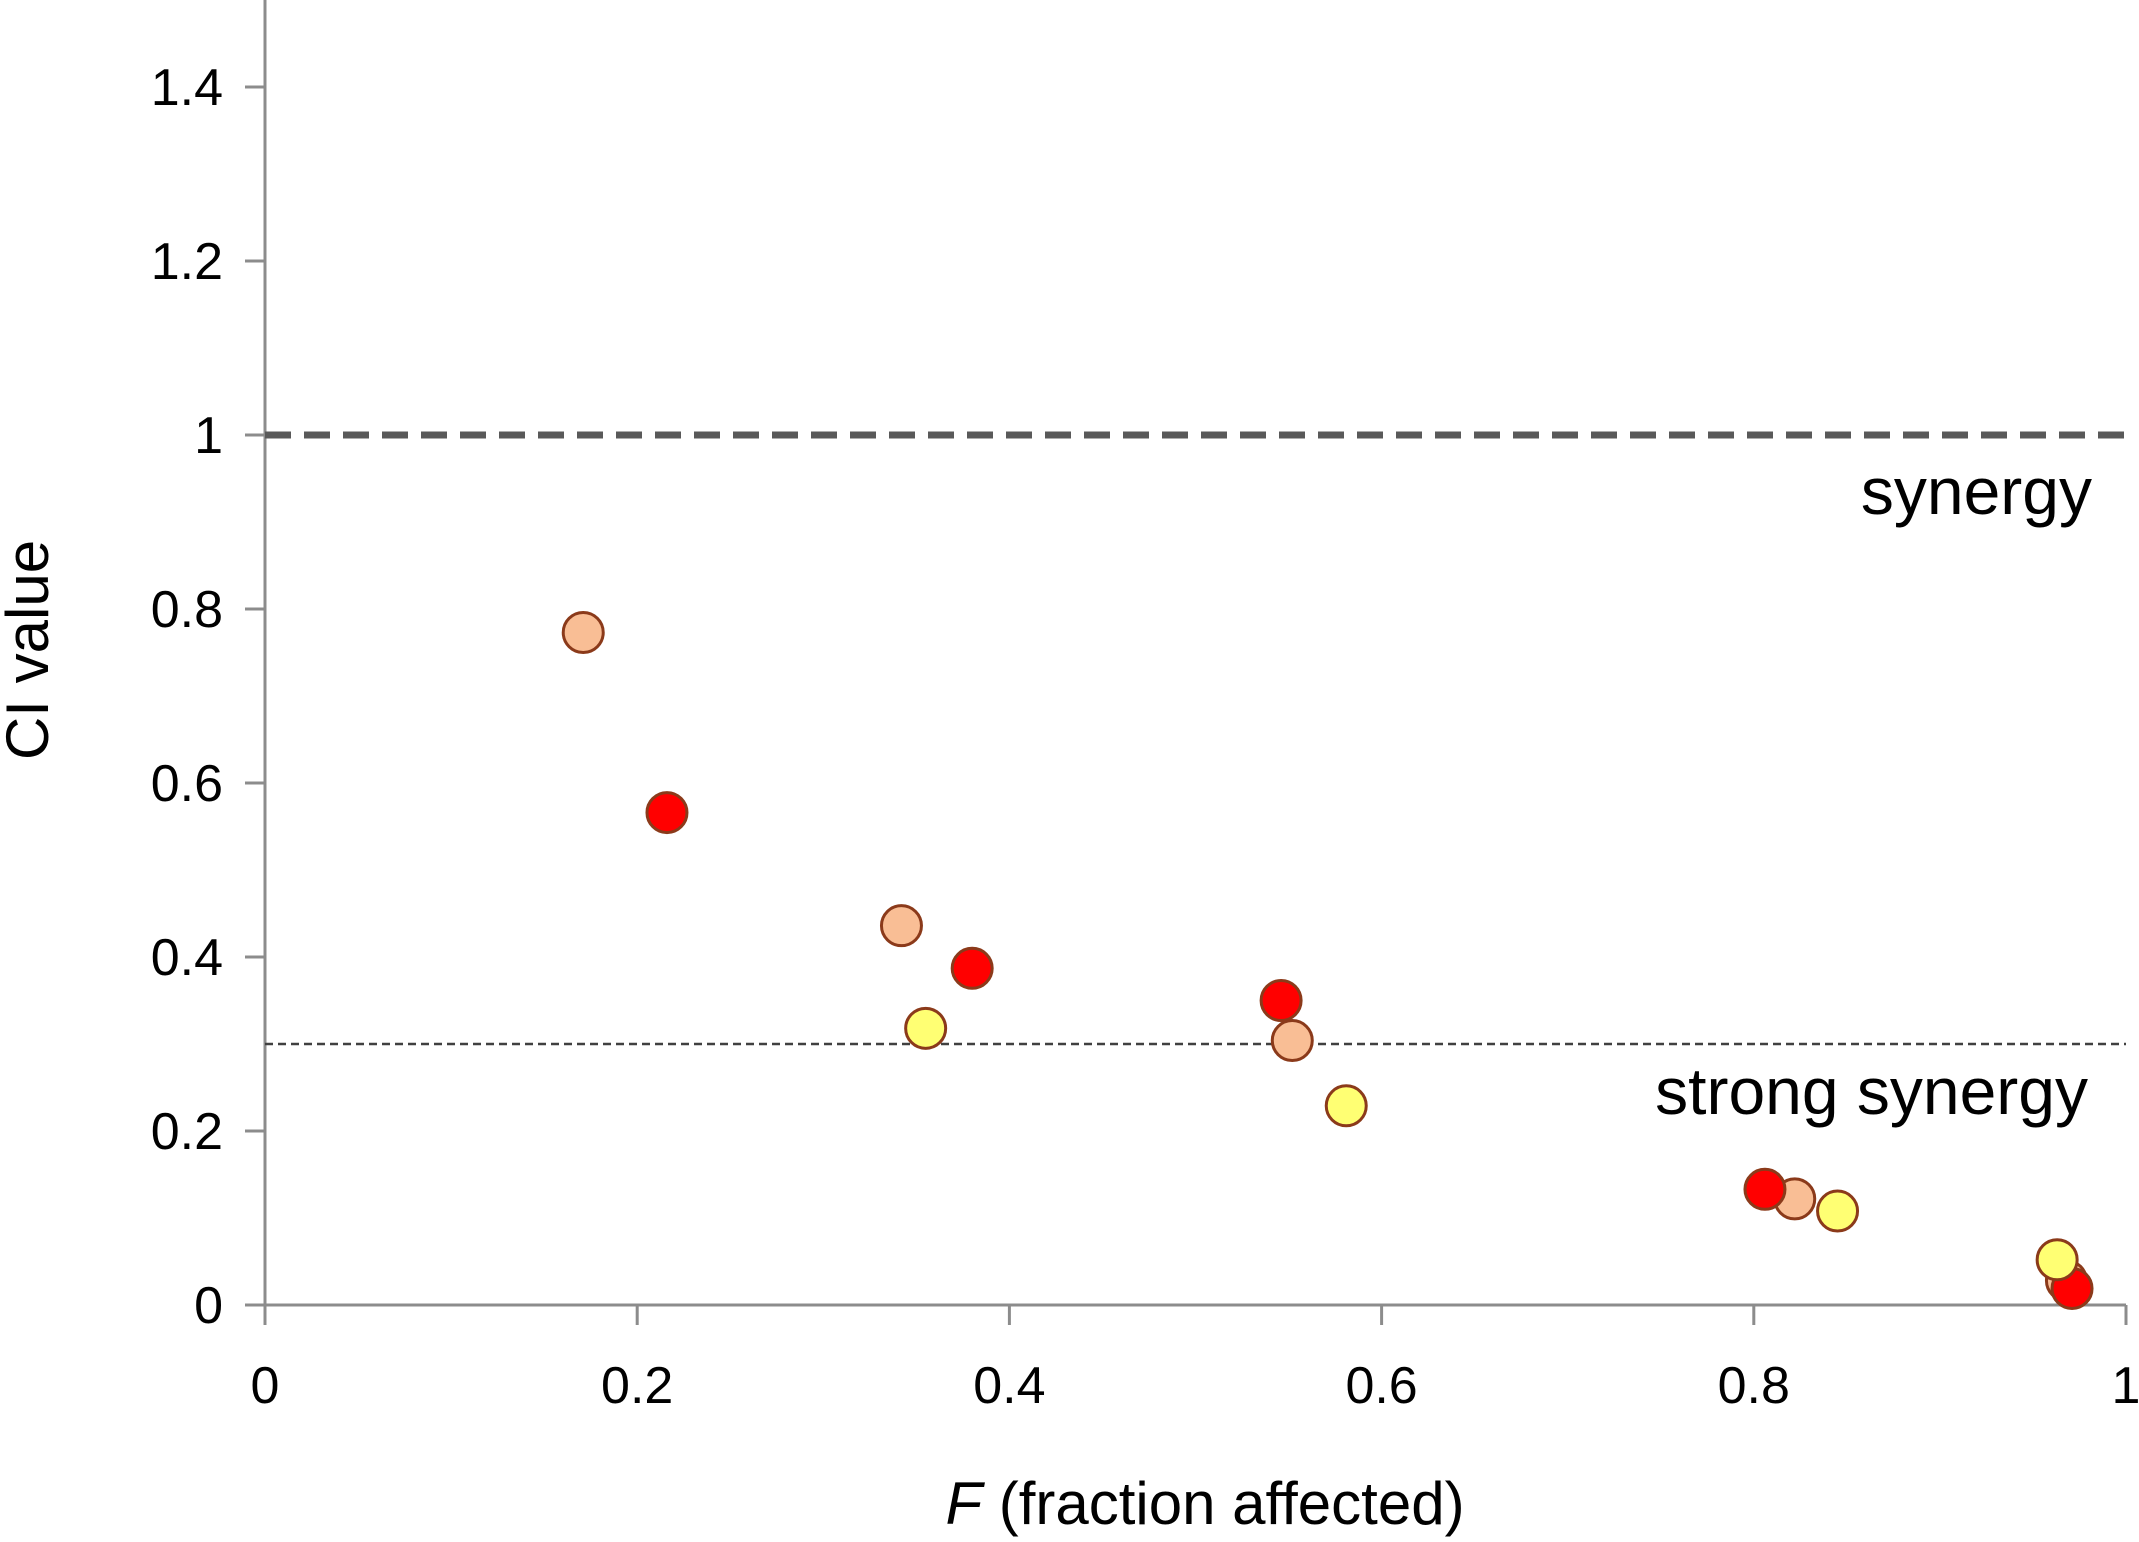 The height and width of the screenshot is (1542, 2139). Describe the element at coordinates (1381, 1386) in the screenshot. I see `x-tick-label: 0.6` at that location.